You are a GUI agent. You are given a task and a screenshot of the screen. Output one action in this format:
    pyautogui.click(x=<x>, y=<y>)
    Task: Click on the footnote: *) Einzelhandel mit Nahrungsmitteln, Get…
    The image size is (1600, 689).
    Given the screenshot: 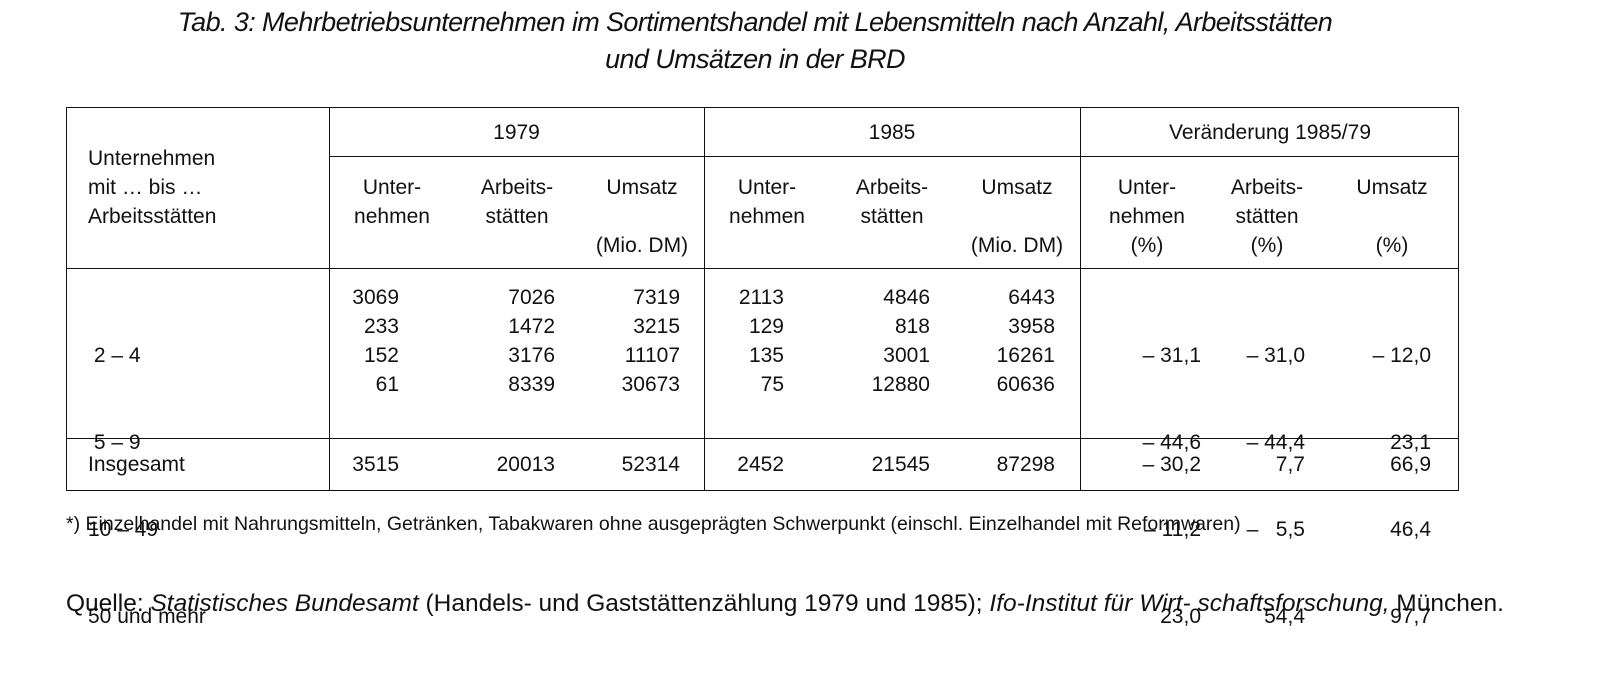 What is the action you would take?
    pyautogui.click(x=653, y=524)
    